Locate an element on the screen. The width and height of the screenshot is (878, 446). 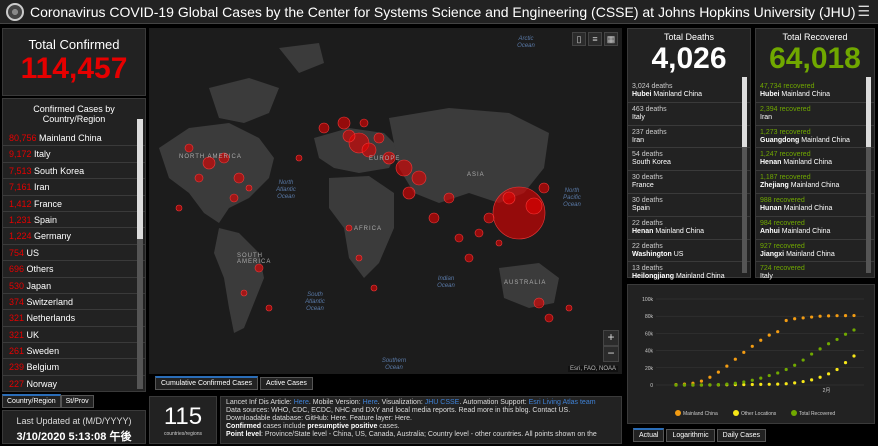
country-list-item: 80,756 Mainland China is located at coordinates (74, 138).